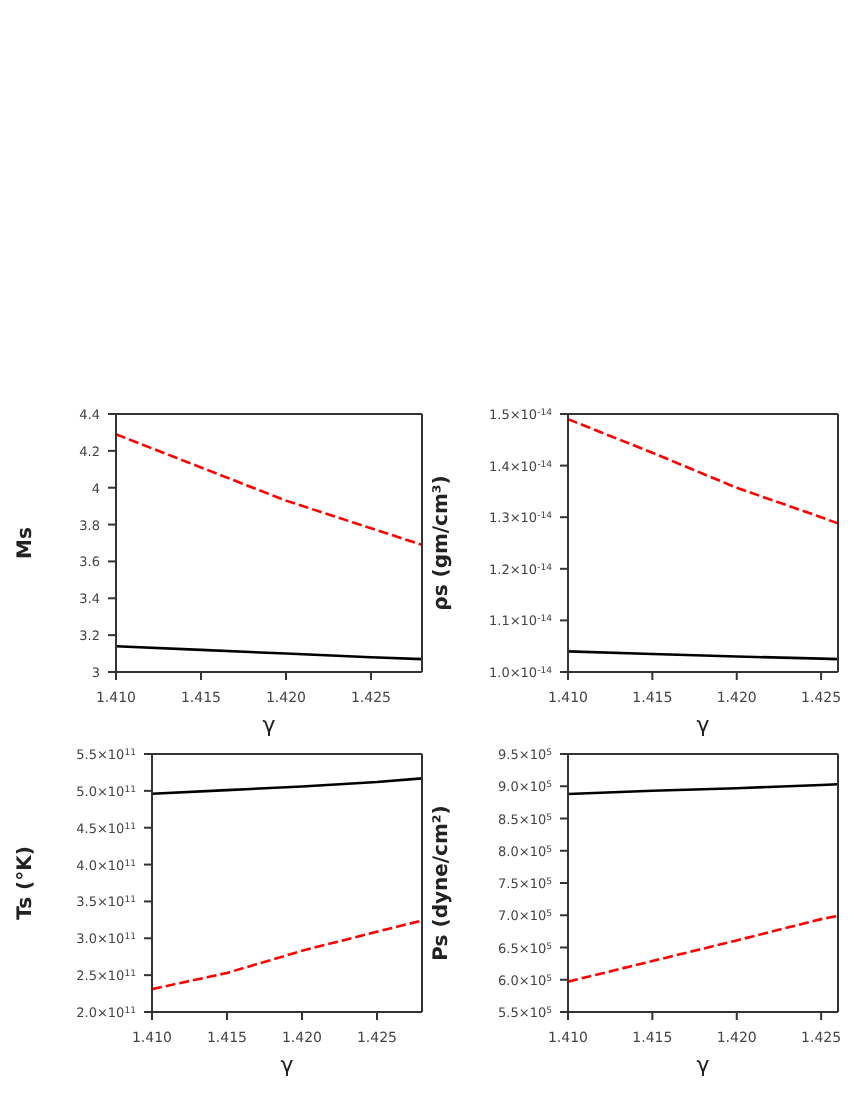  I want to click on y-axis-title: ρs (gm/cm³), so click(442, 543).